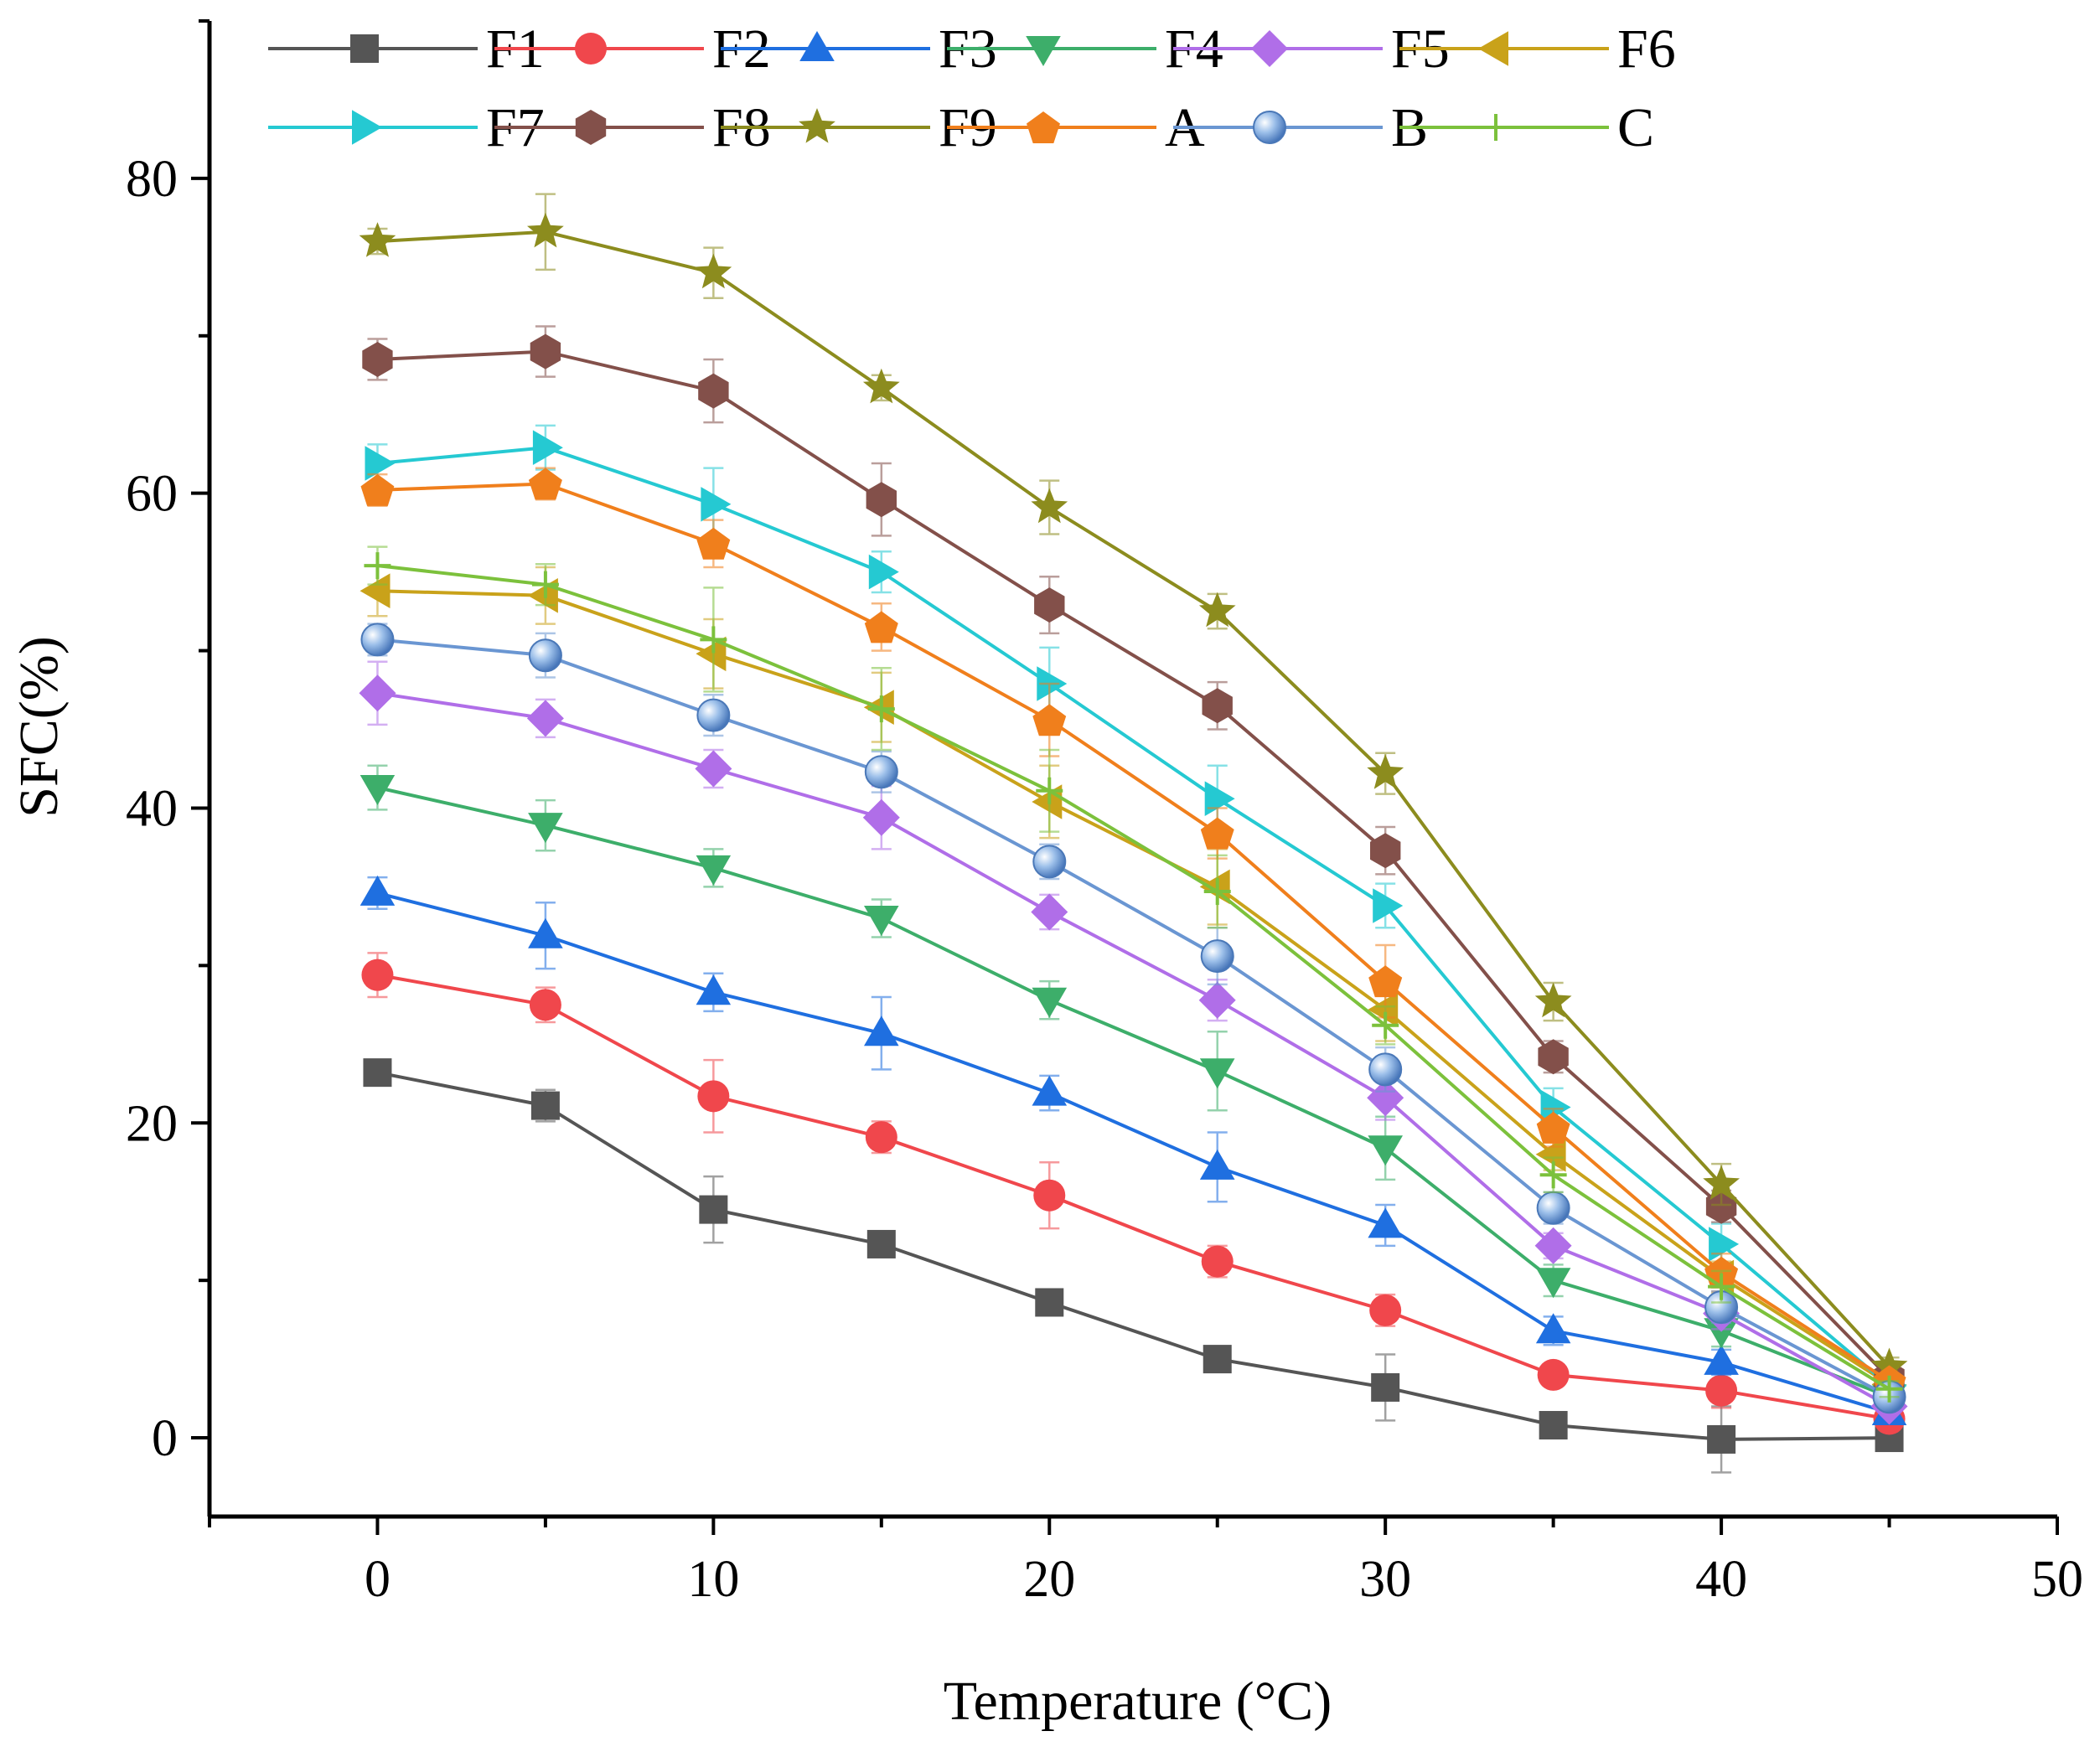  I want to click on y-tick-label: 0, so click(165, 1438).